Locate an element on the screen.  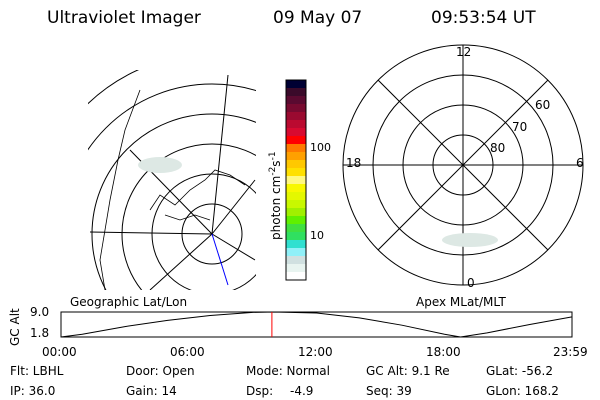
lat-label-60: 60 is located at coordinates (543, 105).